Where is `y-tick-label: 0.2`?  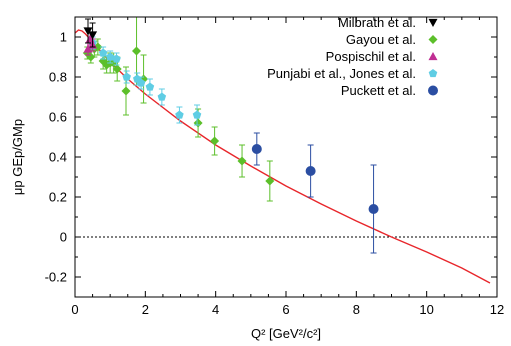
y-tick-label: 0.2 is located at coordinates (58, 197).